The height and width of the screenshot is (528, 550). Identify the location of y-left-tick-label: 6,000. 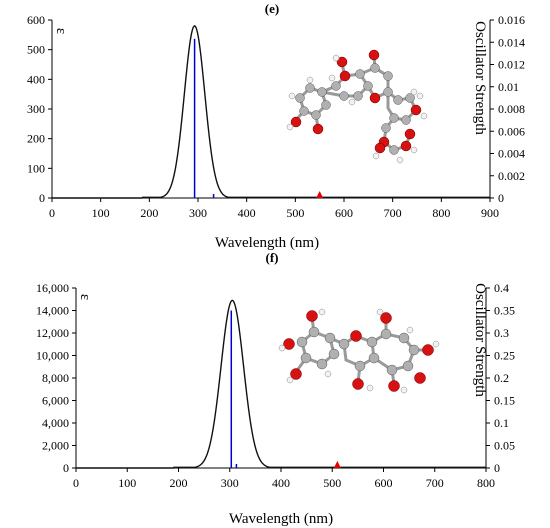
(55, 401).